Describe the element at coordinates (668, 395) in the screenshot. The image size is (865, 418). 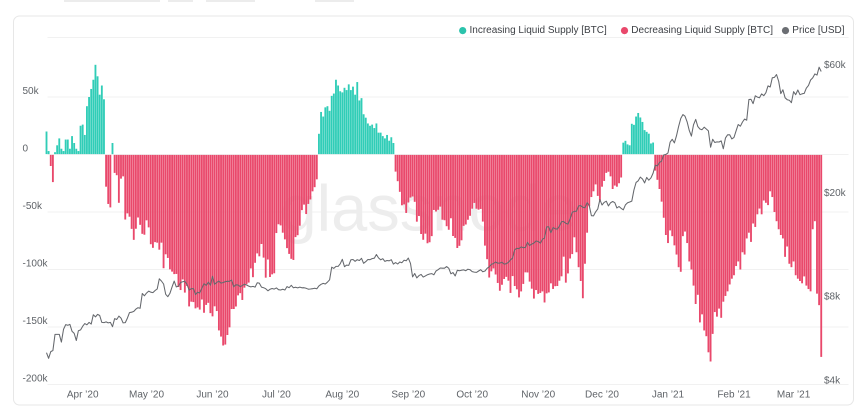
I see `svg-text: Jan ’21` at that location.